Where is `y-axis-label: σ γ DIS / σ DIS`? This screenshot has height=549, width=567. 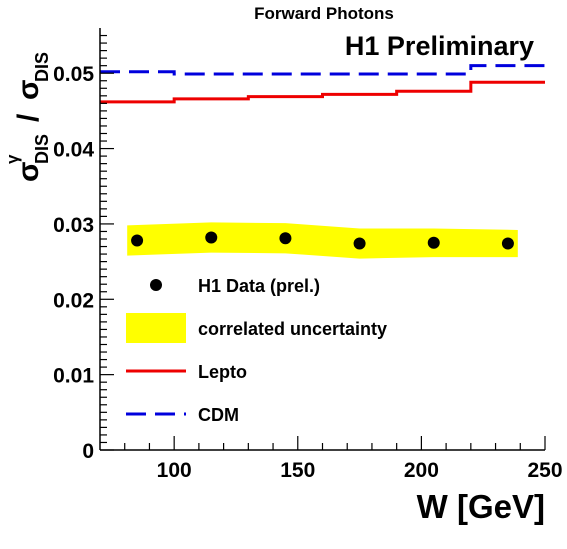 y-axis-label: σ γ DIS / σ DIS is located at coordinates (27, 117).